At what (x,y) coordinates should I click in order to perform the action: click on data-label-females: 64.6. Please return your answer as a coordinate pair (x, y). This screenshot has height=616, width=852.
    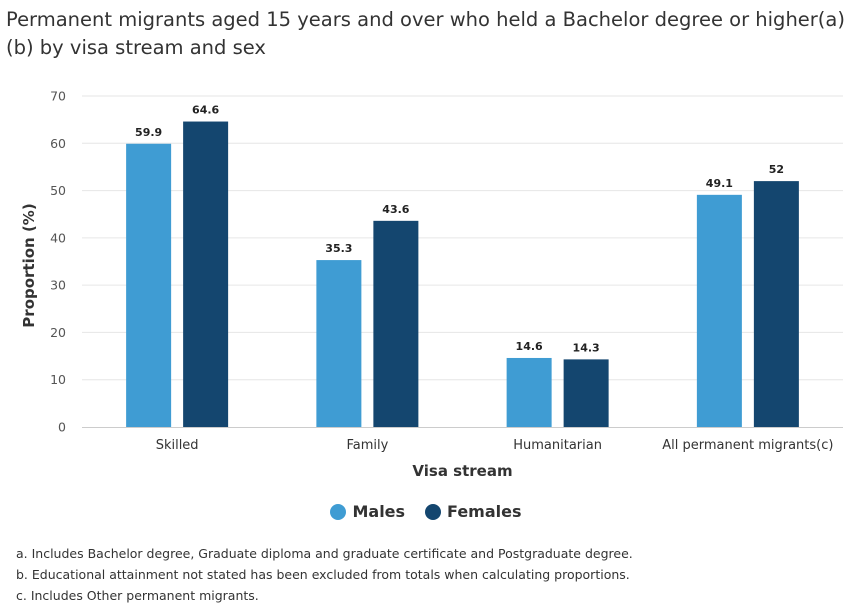
    Looking at the image, I should click on (205, 110).